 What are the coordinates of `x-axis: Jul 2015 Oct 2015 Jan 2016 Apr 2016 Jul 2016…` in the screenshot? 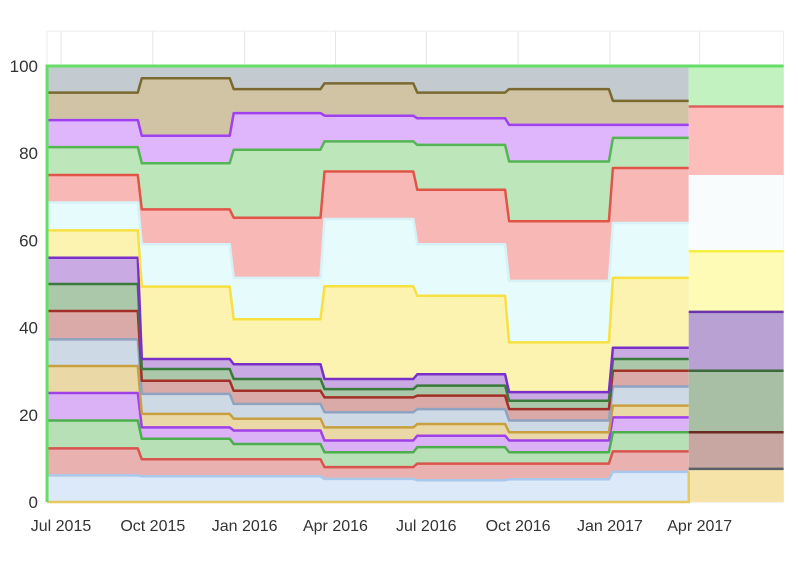 It's located at (382, 526).